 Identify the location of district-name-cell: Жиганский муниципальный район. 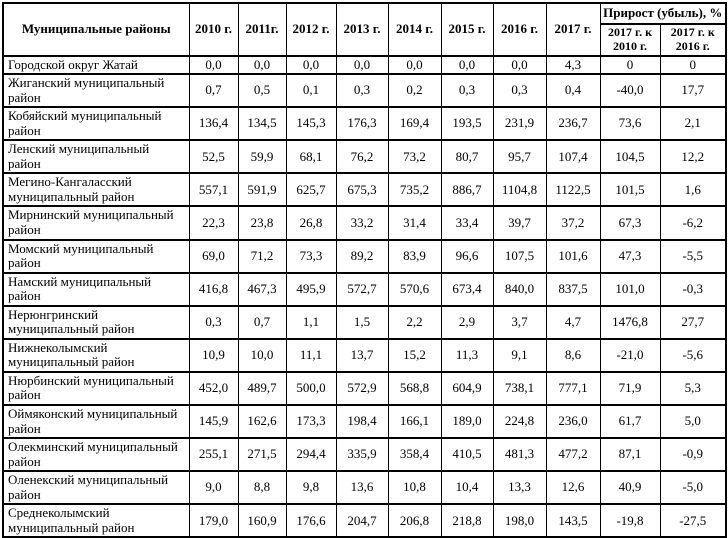
(96, 91).